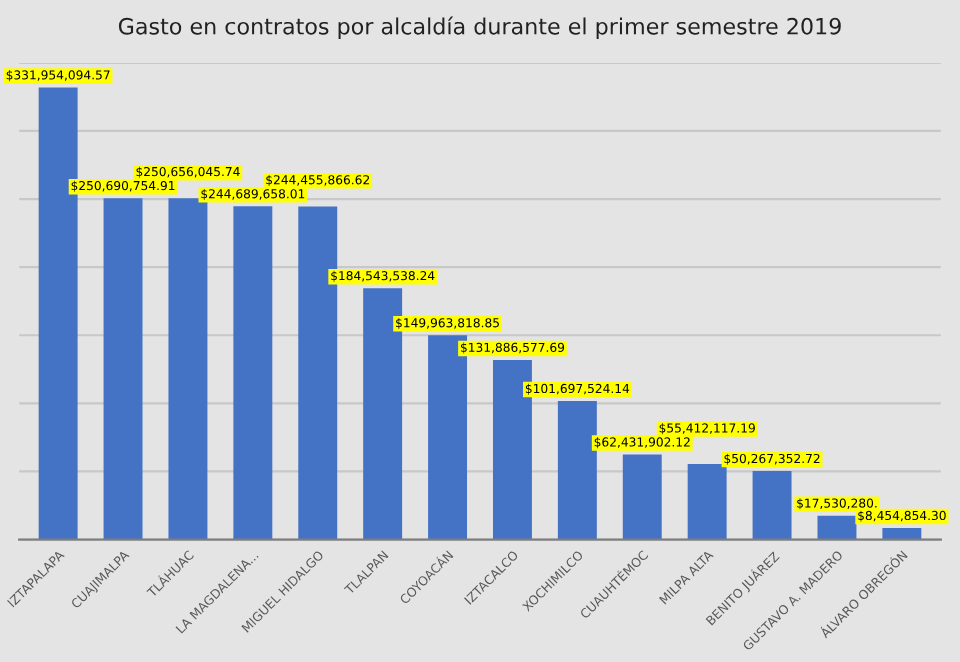 Image resolution: width=960 pixels, height=662 pixels. Describe the element at coordinates (479, 27) in the screenshot. I see `chart-title: Gasto en contratos por alcaldía durante el primer semestre 2019` at that location.